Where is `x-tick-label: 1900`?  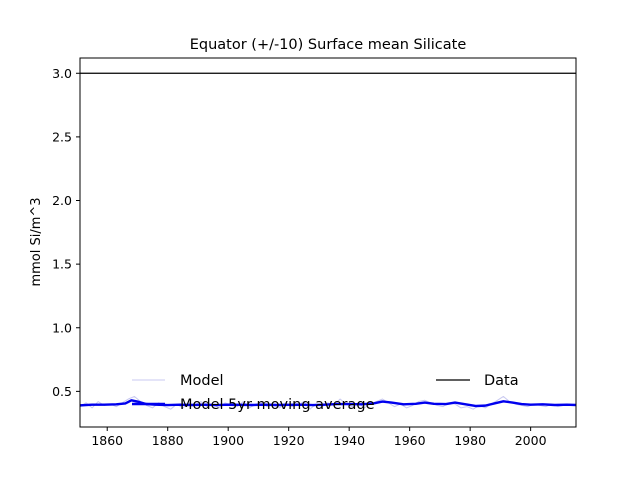 x-tick-label: 1900 is located at coordinates (228, 440).